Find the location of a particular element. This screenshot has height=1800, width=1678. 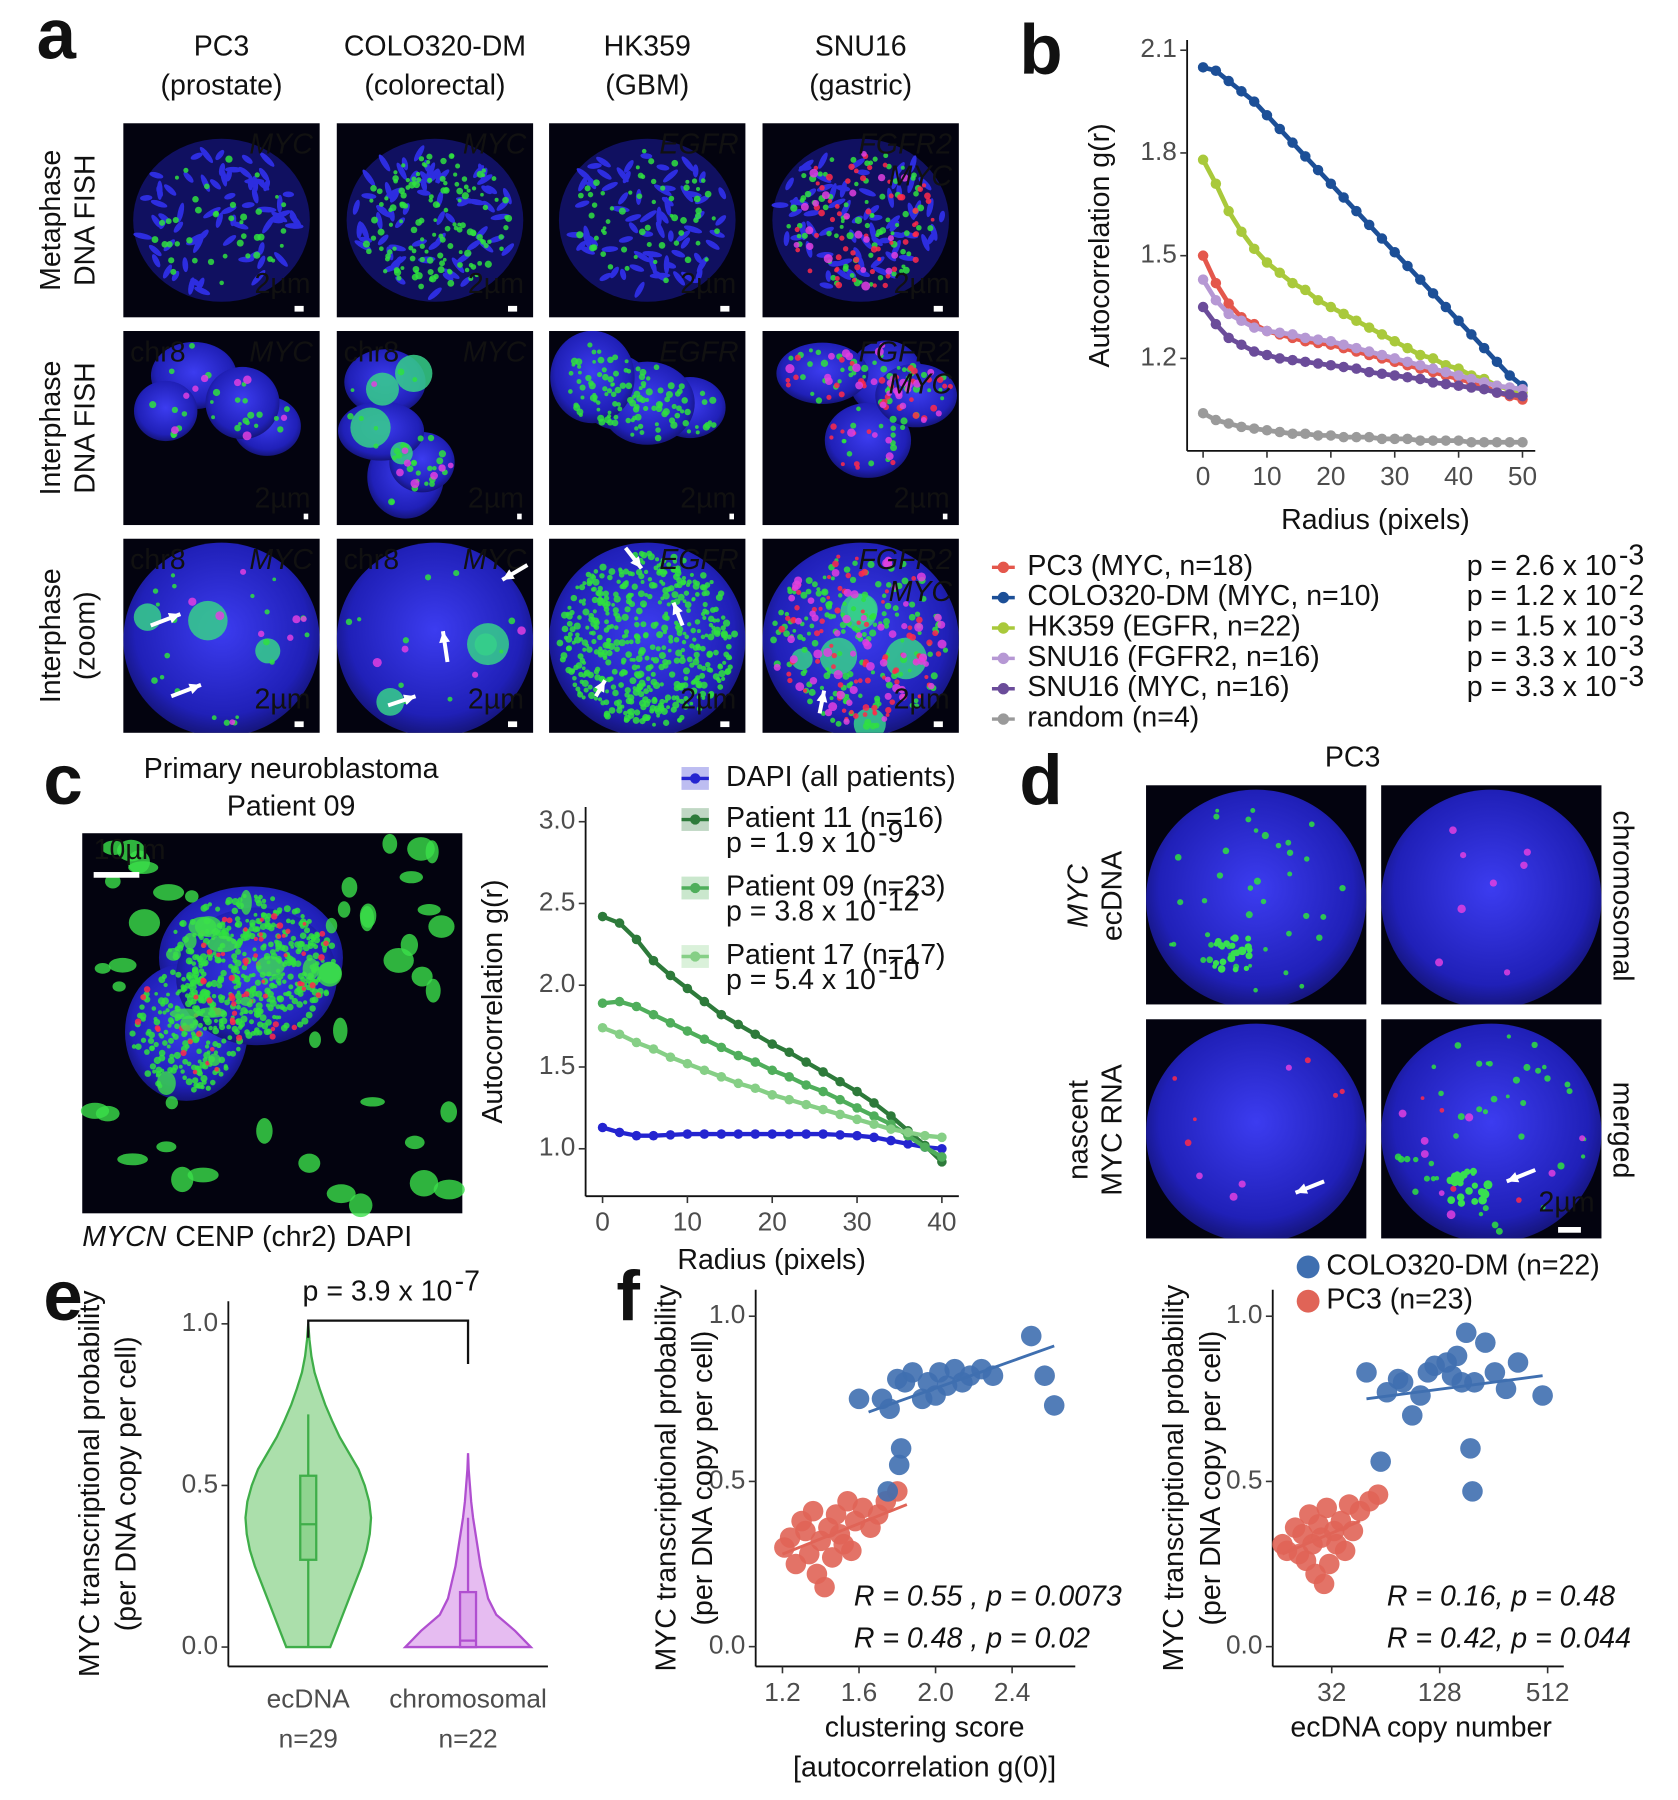

column-subtitle: (prostate) is located at coordinates (221, 85).